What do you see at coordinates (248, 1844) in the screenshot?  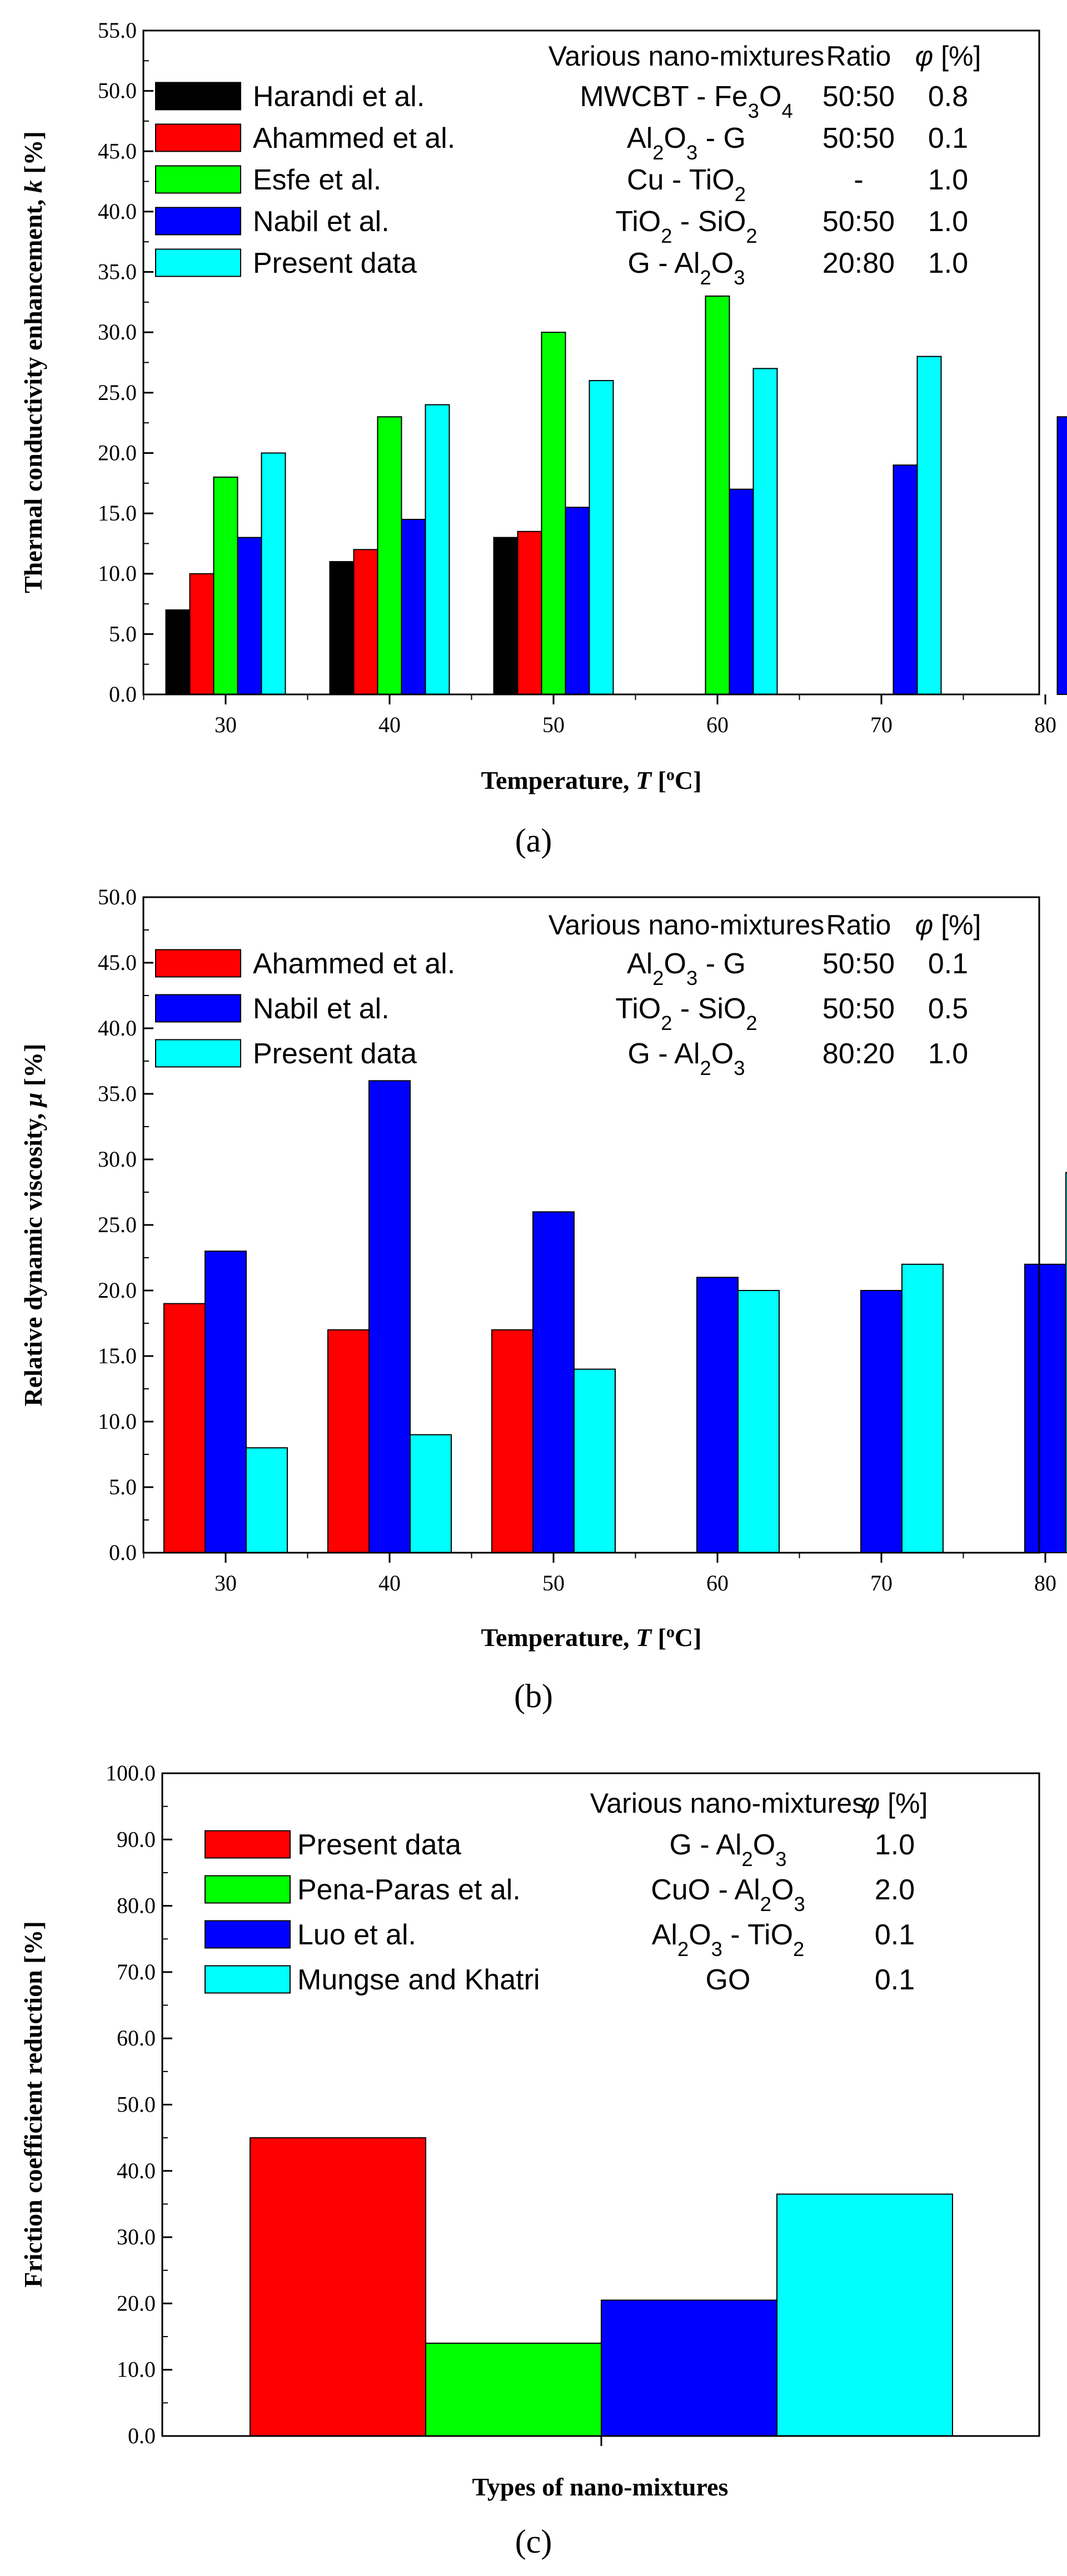 I see `legend-swatch-present-data` at bounding box center [248, 1844].